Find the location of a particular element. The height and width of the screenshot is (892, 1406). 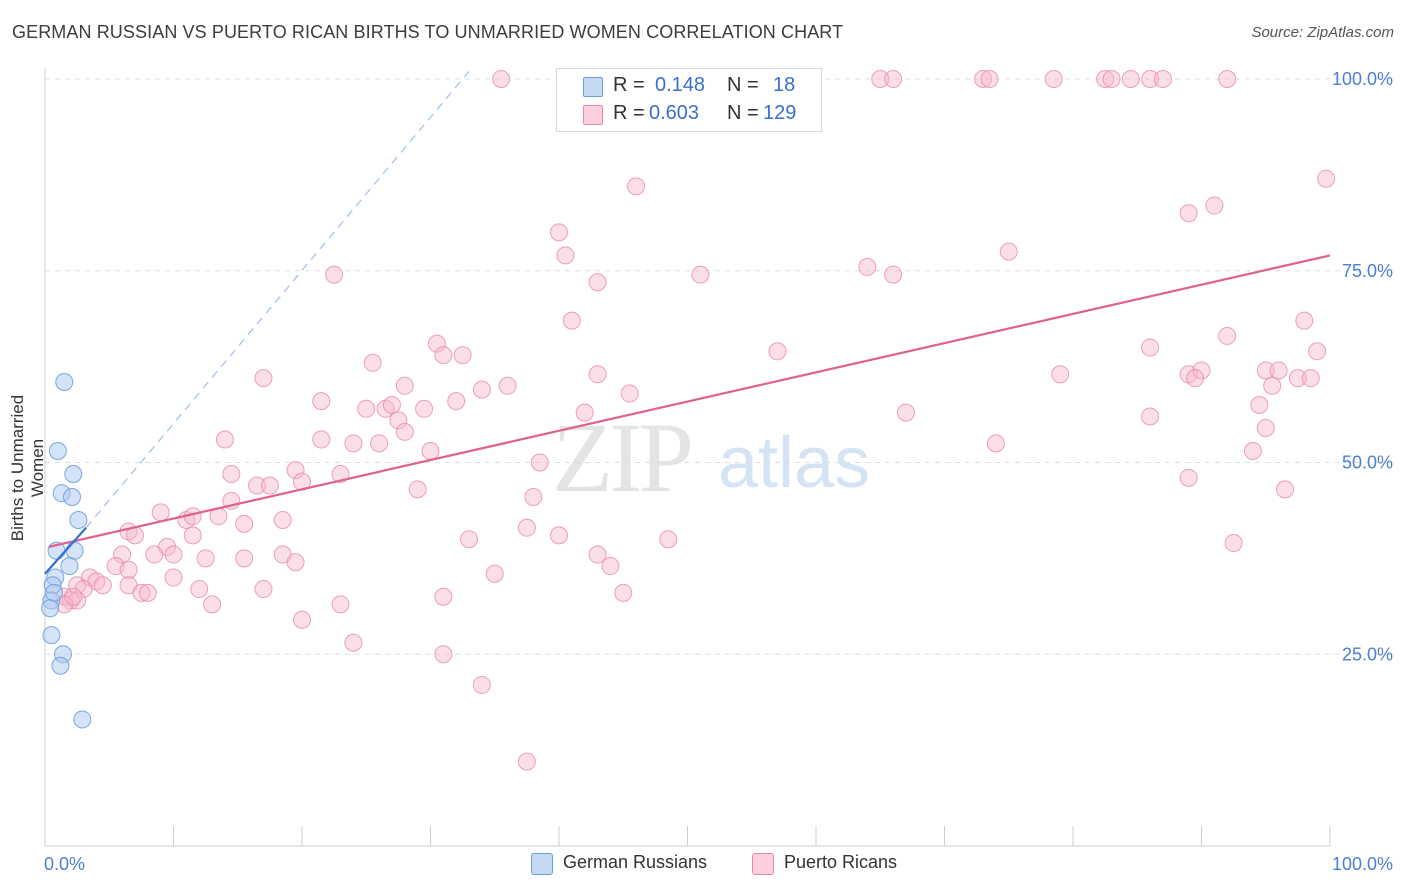

german-russian-trend-extension is located at coordinates (277, 299).